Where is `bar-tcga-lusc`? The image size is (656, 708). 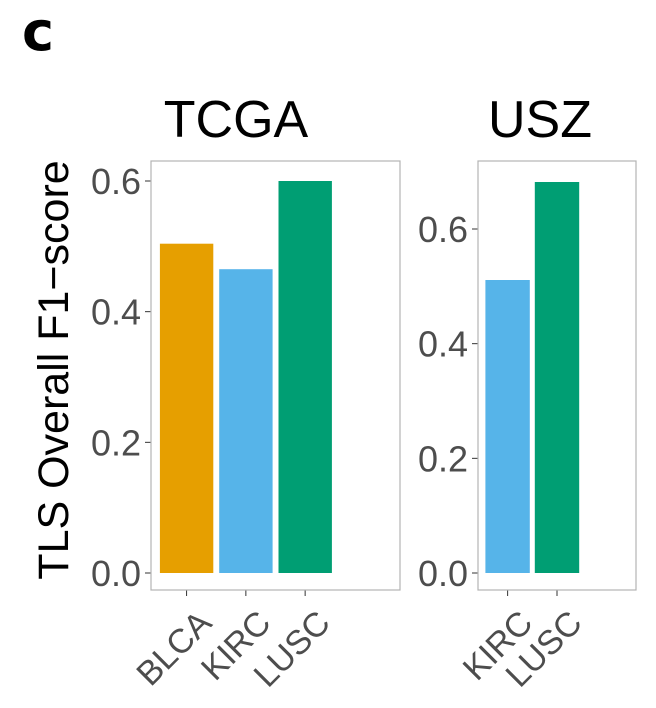 bar-tcga-lusc is located at coordinates (305, 377).